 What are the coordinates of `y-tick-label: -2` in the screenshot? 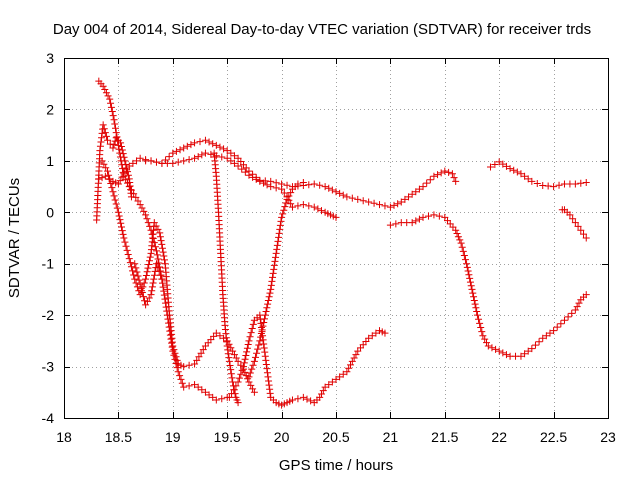 It's located at (48, 315).